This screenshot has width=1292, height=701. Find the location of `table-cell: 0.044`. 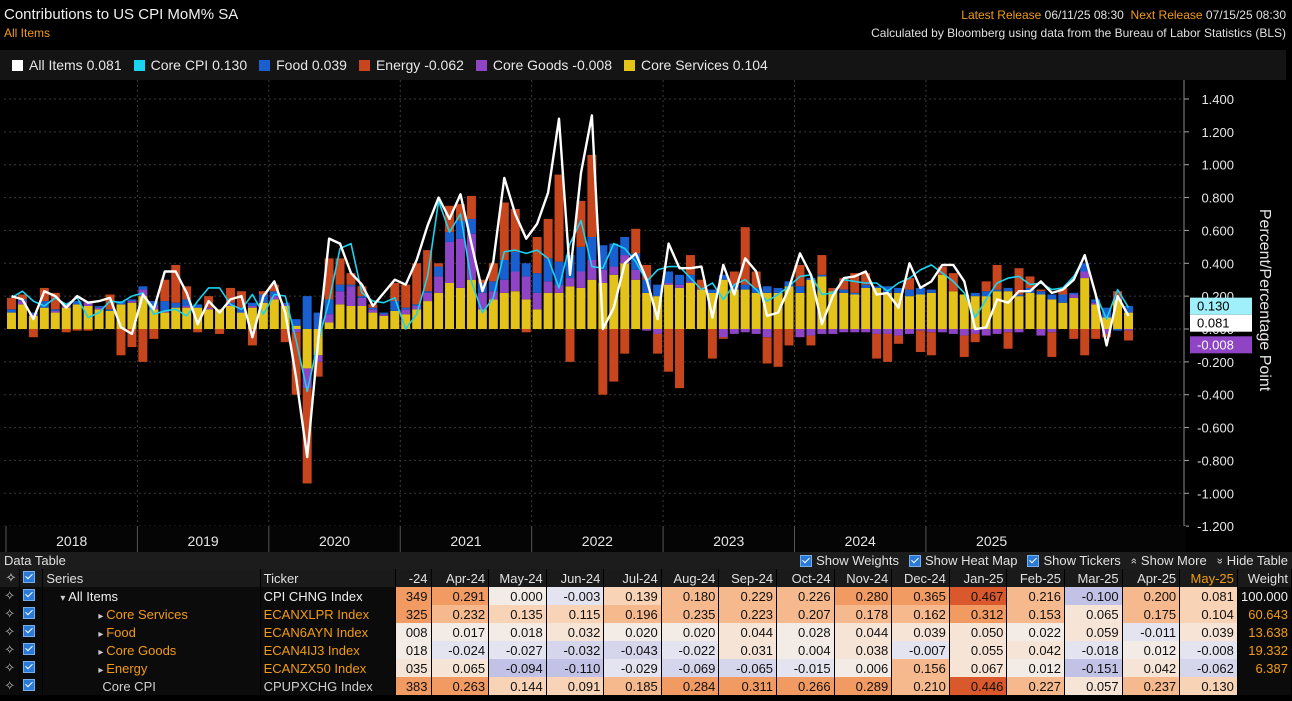

table-cell: 0.044 is located at coordinates (863, 632).